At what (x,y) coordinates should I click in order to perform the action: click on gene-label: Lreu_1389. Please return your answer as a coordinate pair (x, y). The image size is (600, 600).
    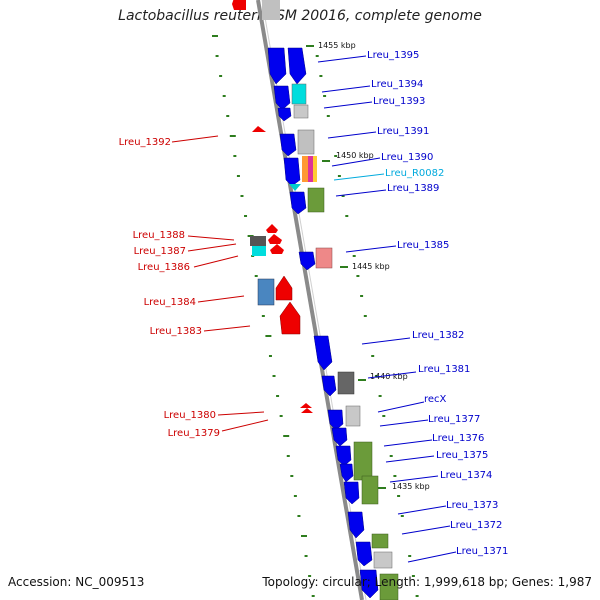
    Looking at the image, I should click on (413, 188).